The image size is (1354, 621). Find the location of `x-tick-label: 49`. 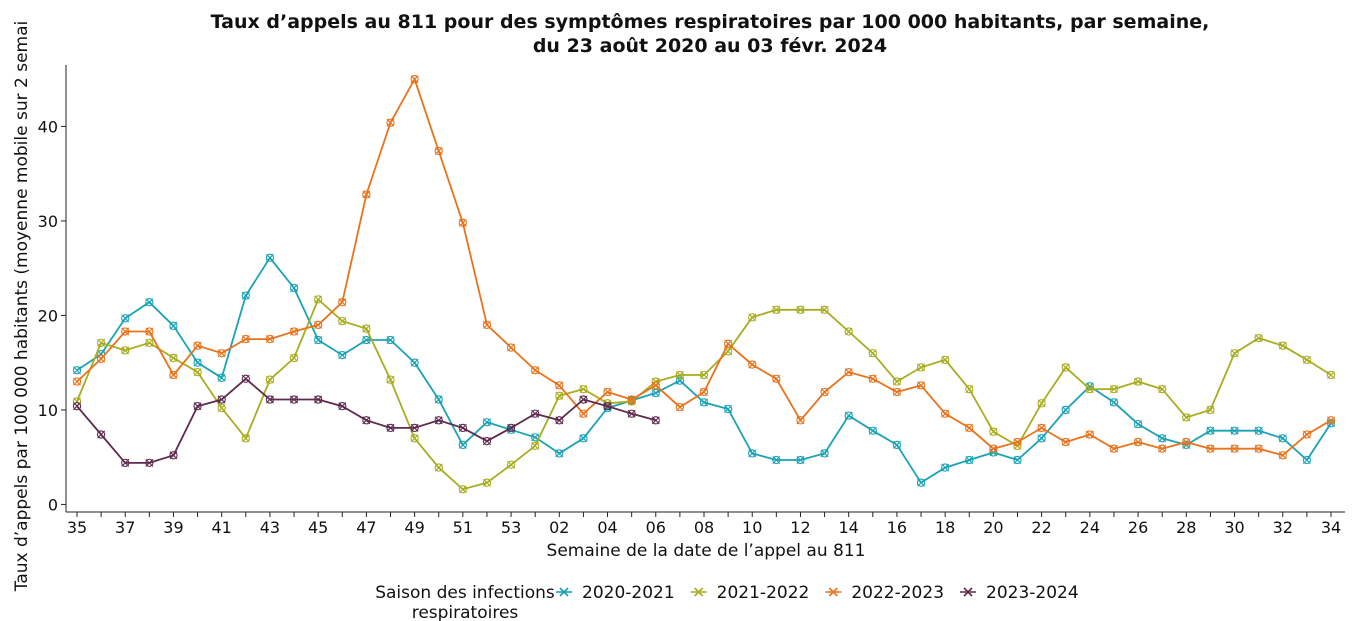

x-tick-label: 49 is located at coordinates (414, 527).